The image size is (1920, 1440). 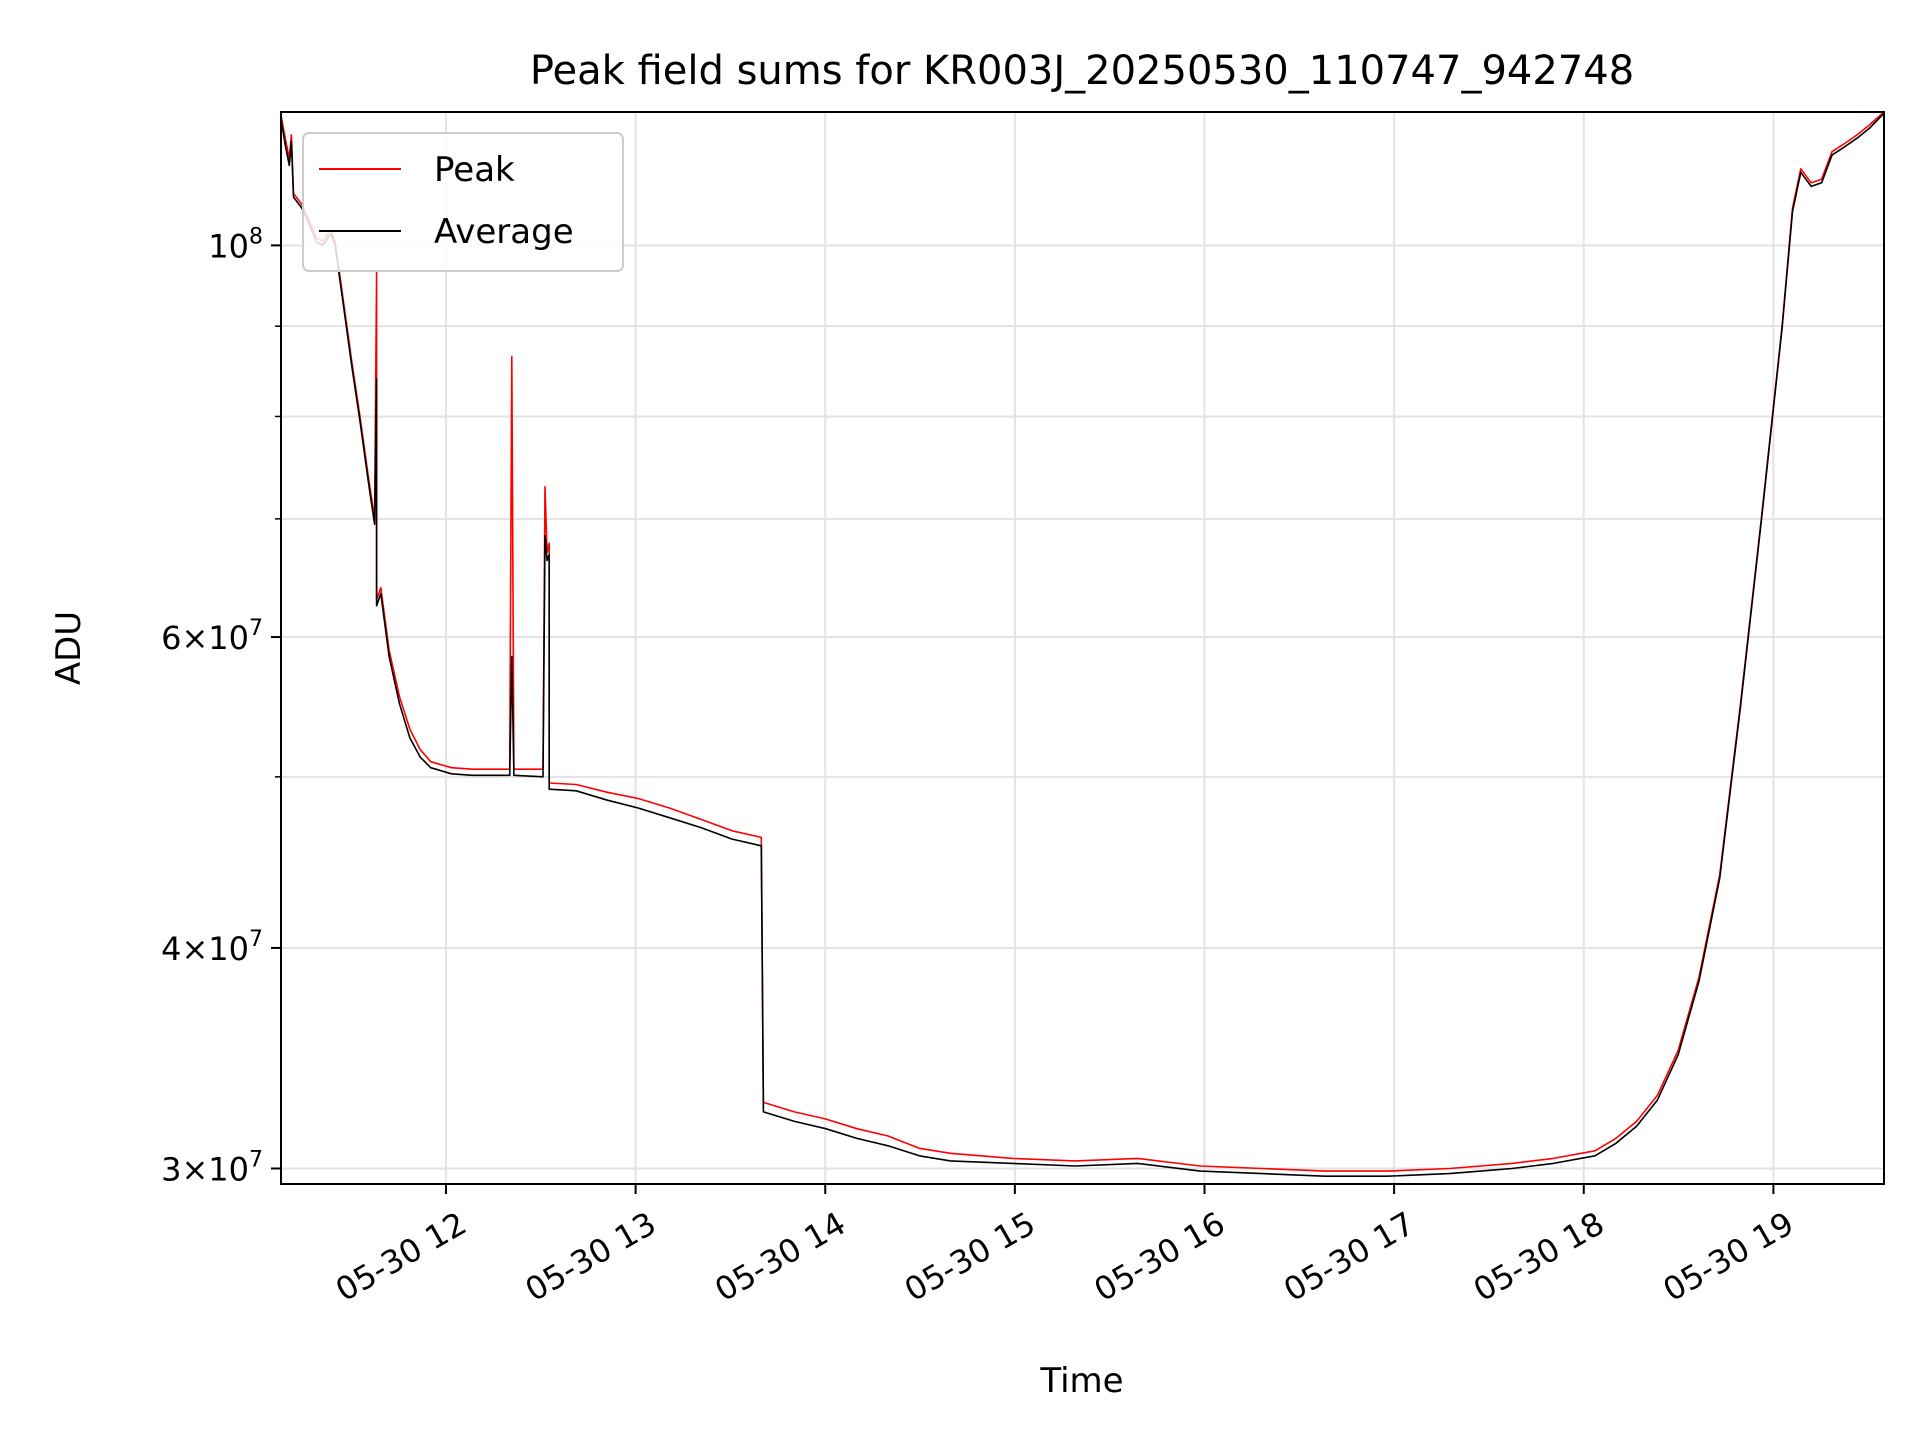 I want to click on legend-box, so click(x=463, y=202).